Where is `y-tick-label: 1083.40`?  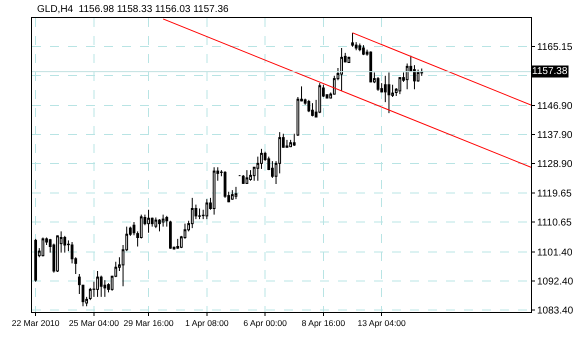 y-tick-label: 1083.40 is located at coordinates (555, 311).